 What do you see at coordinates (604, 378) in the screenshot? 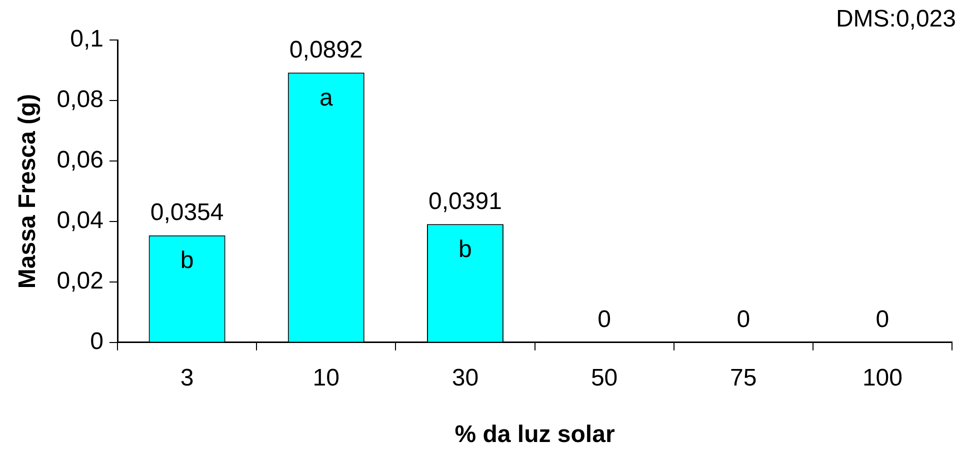
I see `x-tick-label: 50` at bounding box center [604, 378].